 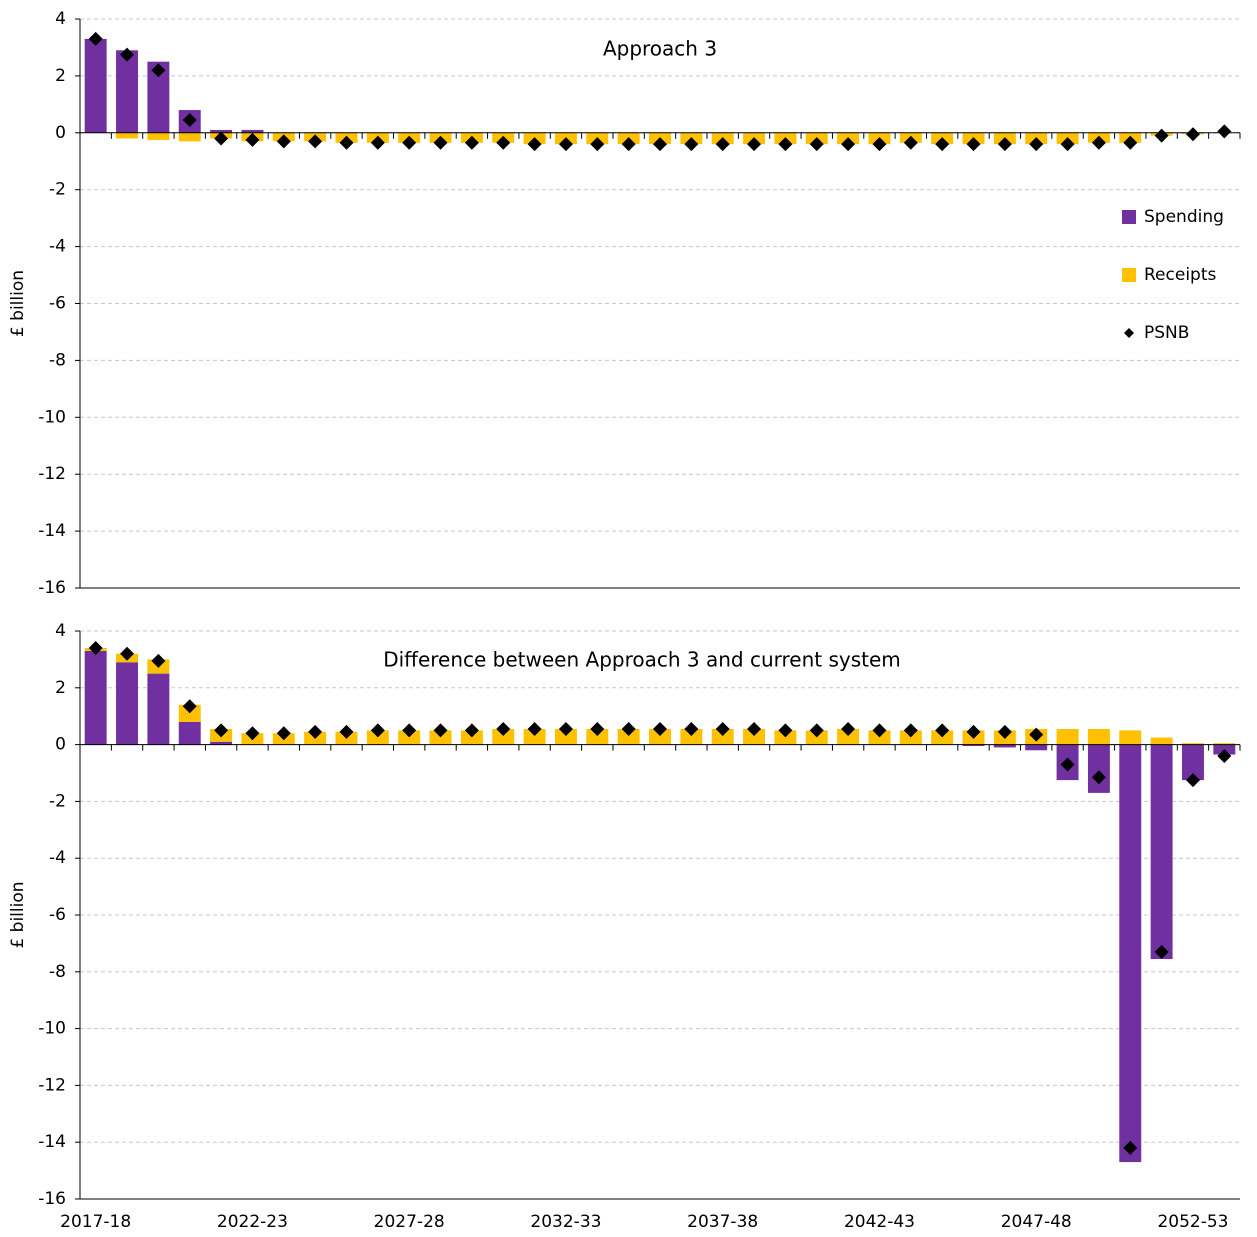 I want to click on chart-title: Approach 3, so click(x=660, y=49).